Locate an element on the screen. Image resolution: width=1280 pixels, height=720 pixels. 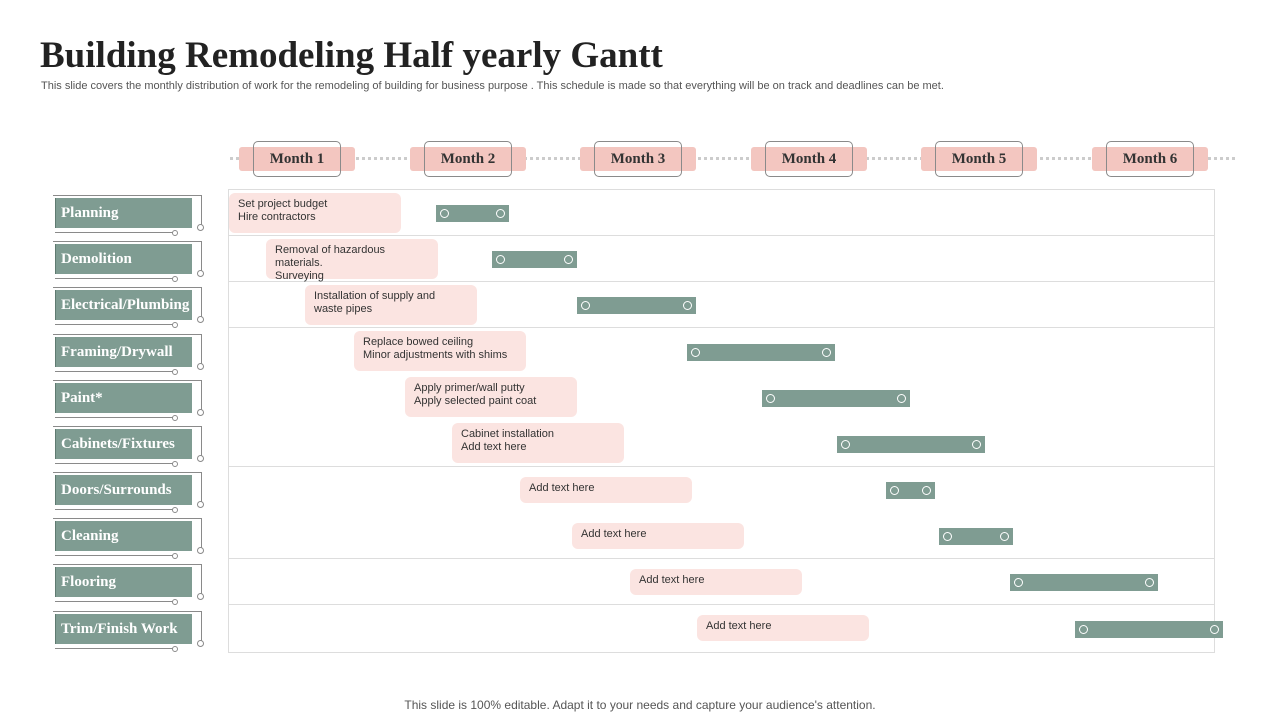
task-label: Demolition is located at coordinates (96, 259).